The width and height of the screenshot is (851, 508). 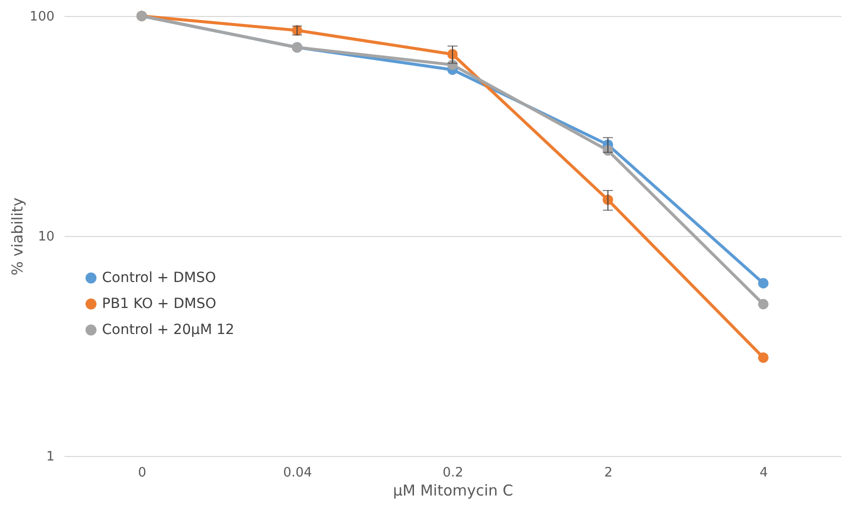 What do you see at coordinates (42, 17) in the screenshot?
I see `y-tick-label: 100` at bounding box center [42, 17].